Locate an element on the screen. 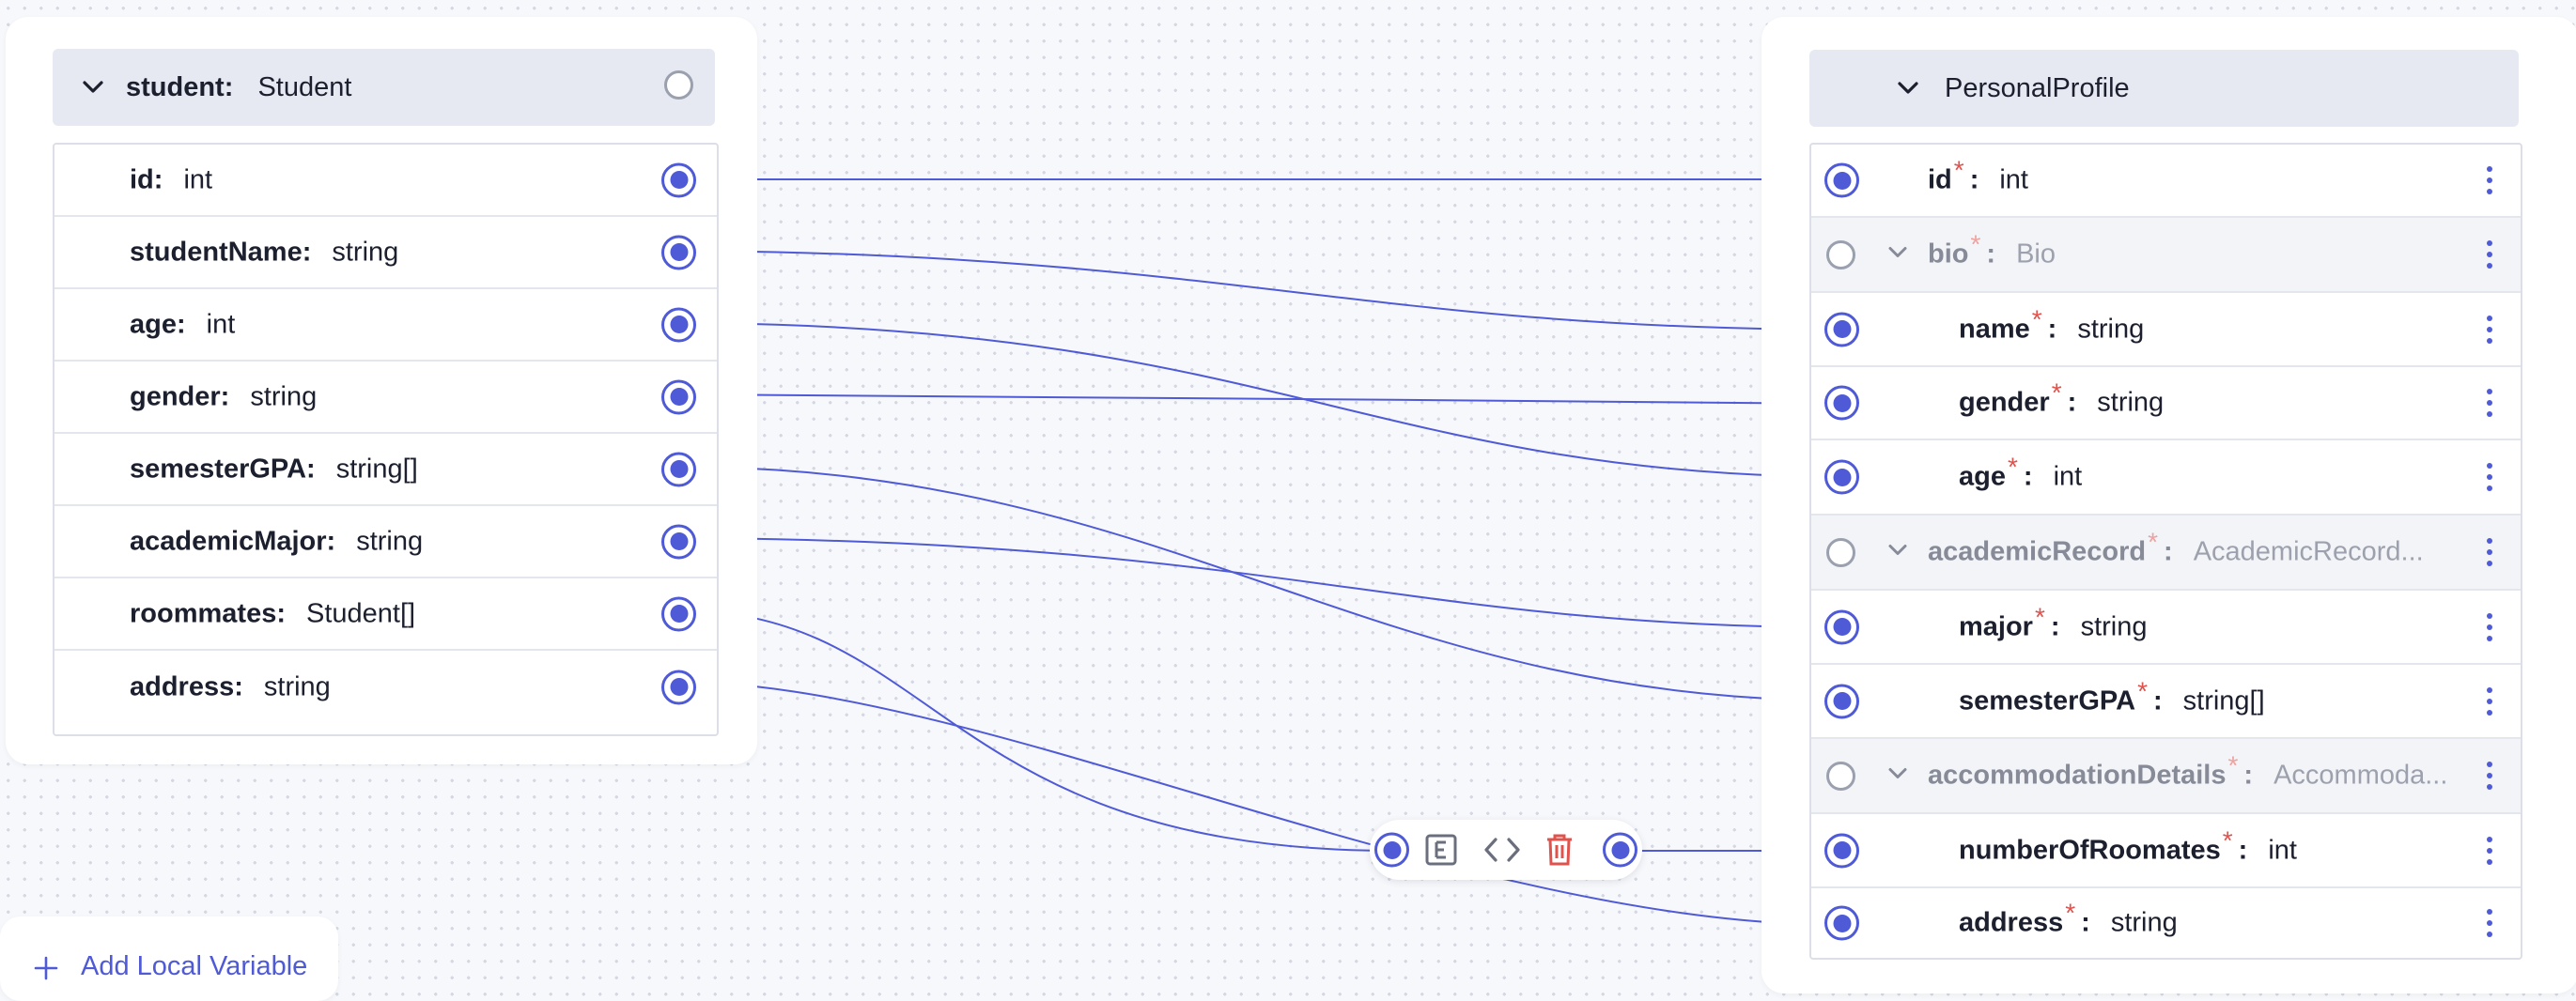 Image resolution: width=2576 pixels, height=1001 pixels. target-port-numberOfRoomates is located at coordinates (1842, 850).